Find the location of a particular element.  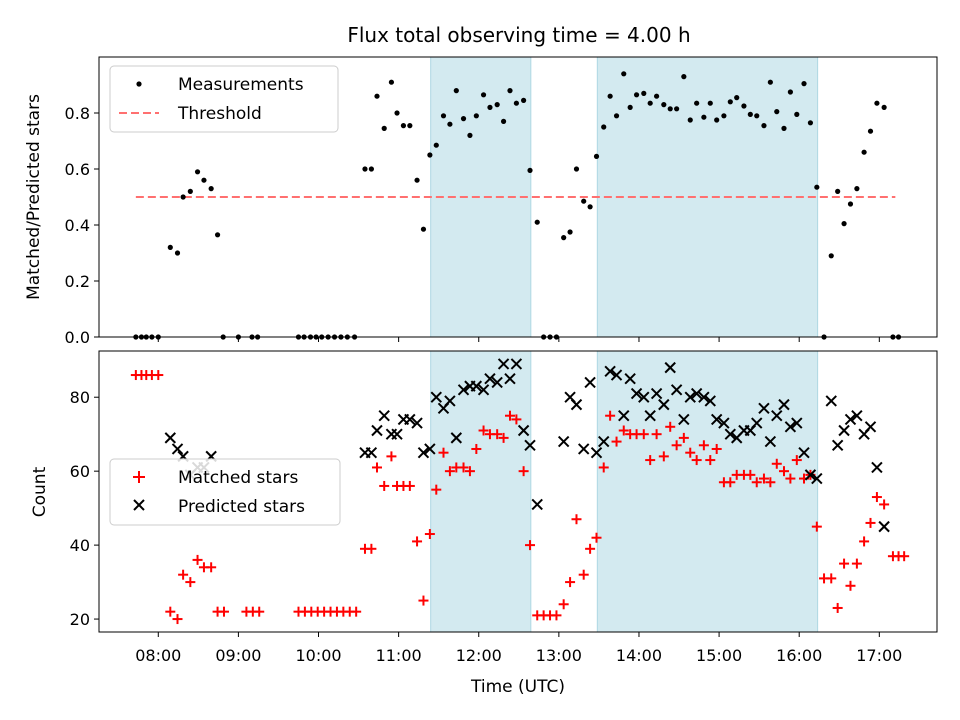

bottom-legend: Matched stars Predicted stars is located at coordinates (225, 492).